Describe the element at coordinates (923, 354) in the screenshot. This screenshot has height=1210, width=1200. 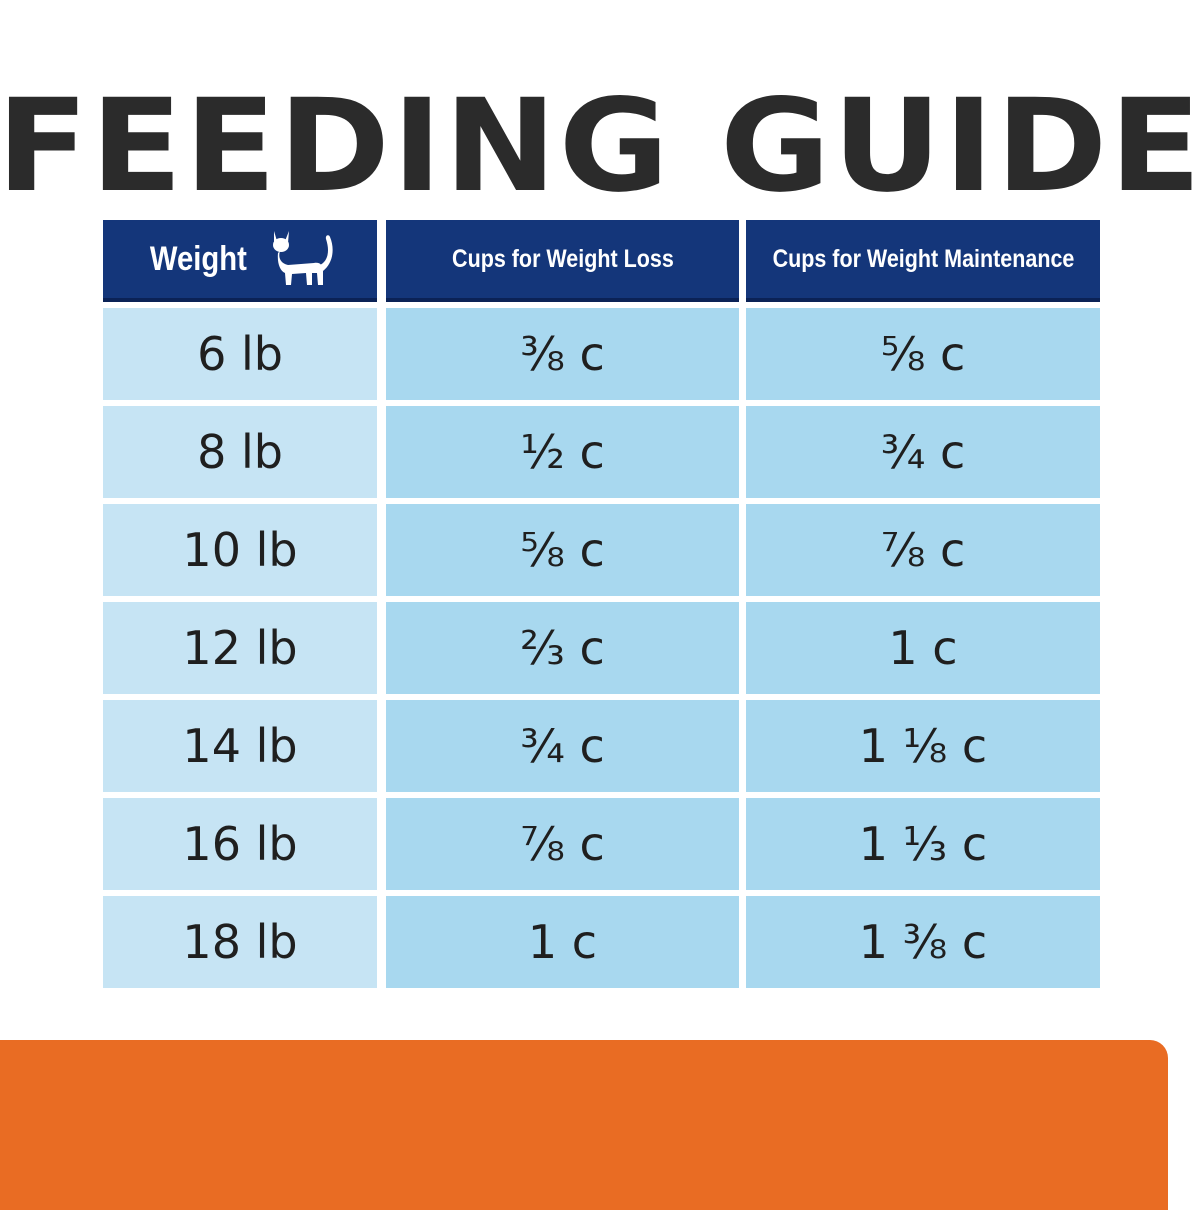
I see `maintenance-cell: ⅝ c` at that location.